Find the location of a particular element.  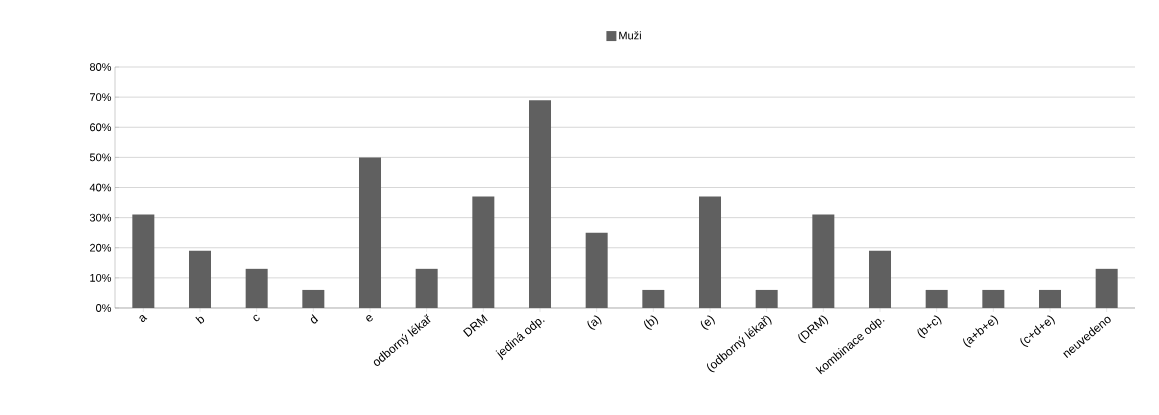

y-tick-label: 0% is located at coordinates (104, 308).